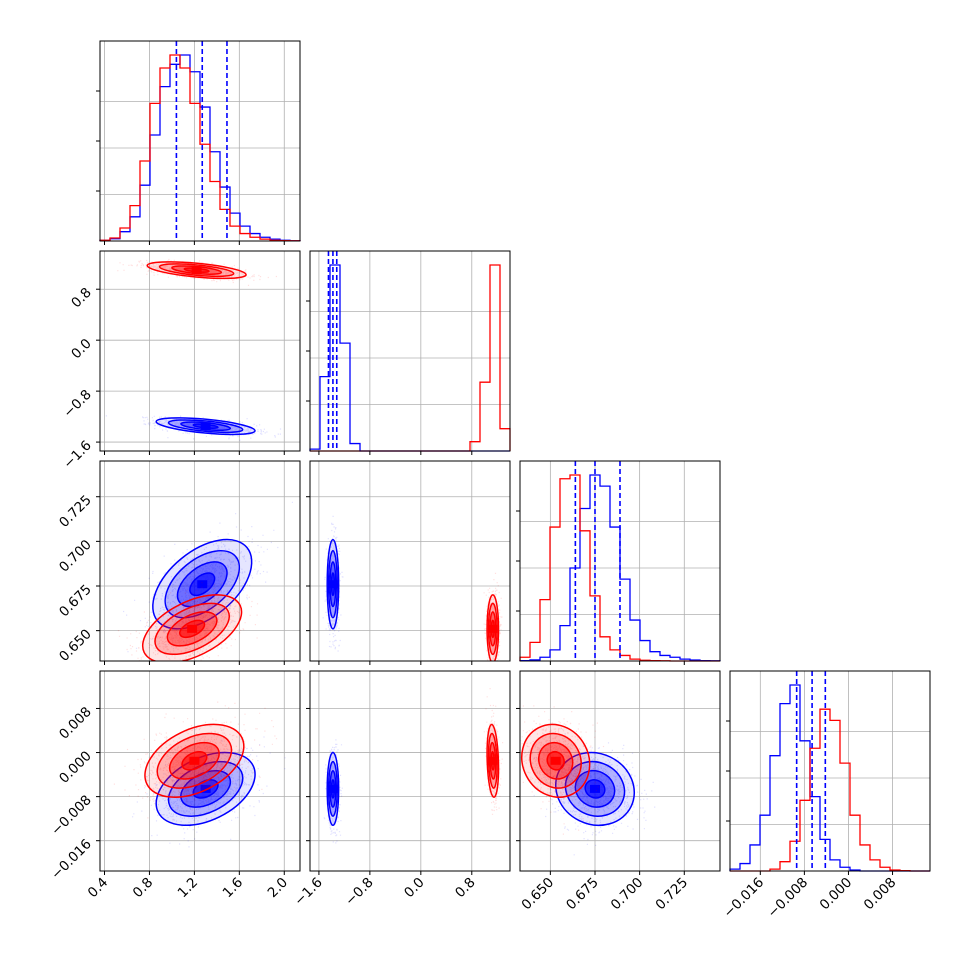  What do you see at coordinates (75, 767) in the screenshot?
I see `y-tick-label: 0.000` at bounding box center [75, 767].